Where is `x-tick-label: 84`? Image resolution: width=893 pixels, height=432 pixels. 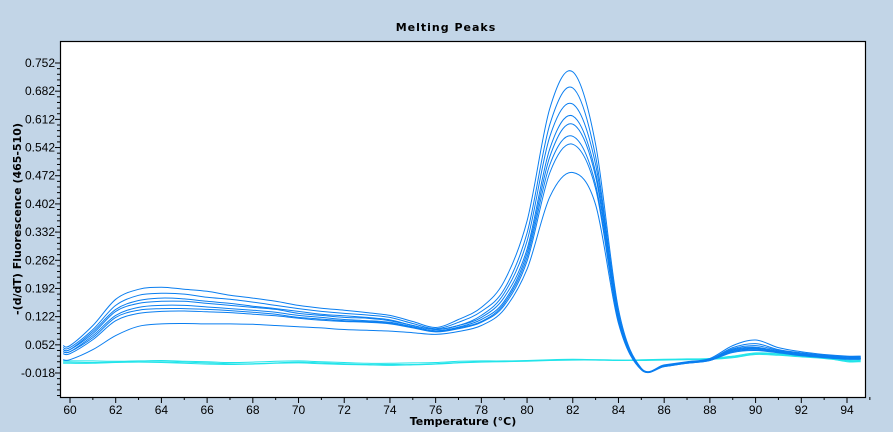
x-tick-label: 84 is located at coordinates (619, 410).